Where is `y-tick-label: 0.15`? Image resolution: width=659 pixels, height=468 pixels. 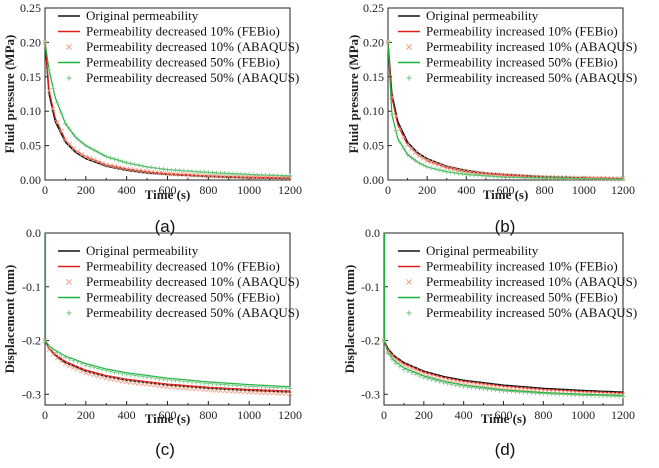
y-tick-label: 0.15 is located at coordinates (373, 77).